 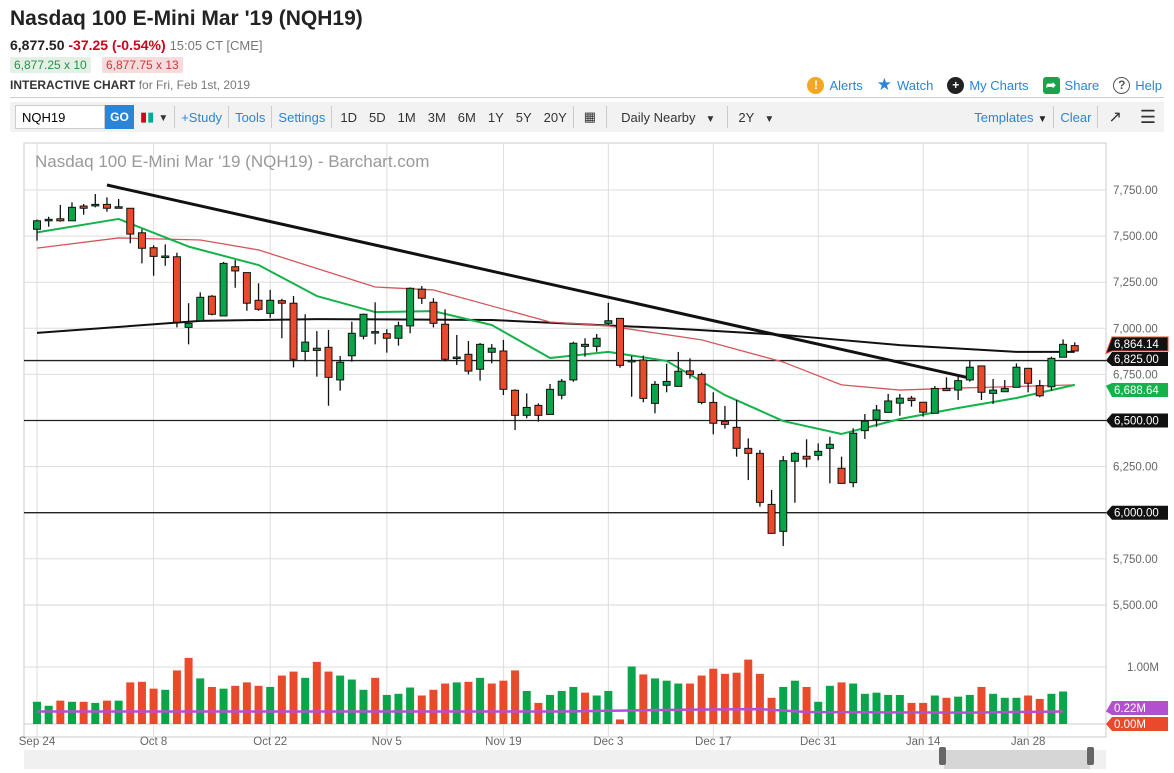 What do you see at coordinates (1135, 606) in the screenshot?
I see `y-tick-label: 5,500.00` at bounding box center [1135, 606].